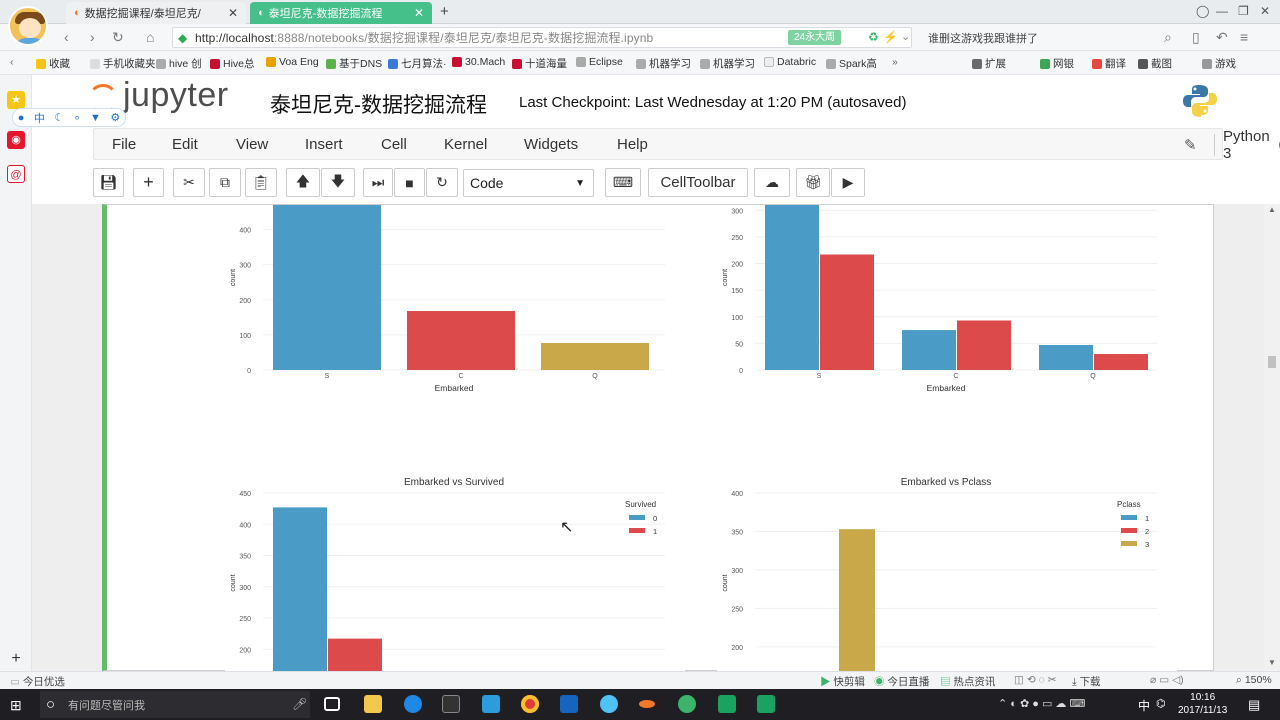 This screenshot has width=1280, height=720. What do you see at coordinates (16, 705) in the screenshot?
I see `windows-start-icon: ⊞` at bounding box center [16, 705].